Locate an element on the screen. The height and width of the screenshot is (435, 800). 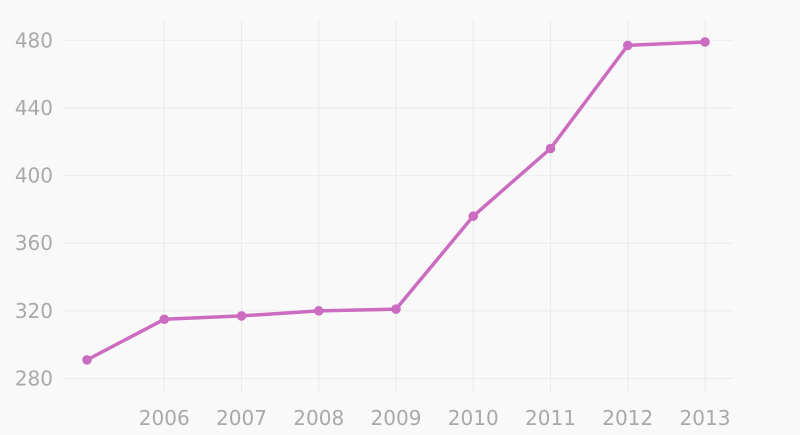
x-tick-label: 2006 is located at coordinates (164, 418).